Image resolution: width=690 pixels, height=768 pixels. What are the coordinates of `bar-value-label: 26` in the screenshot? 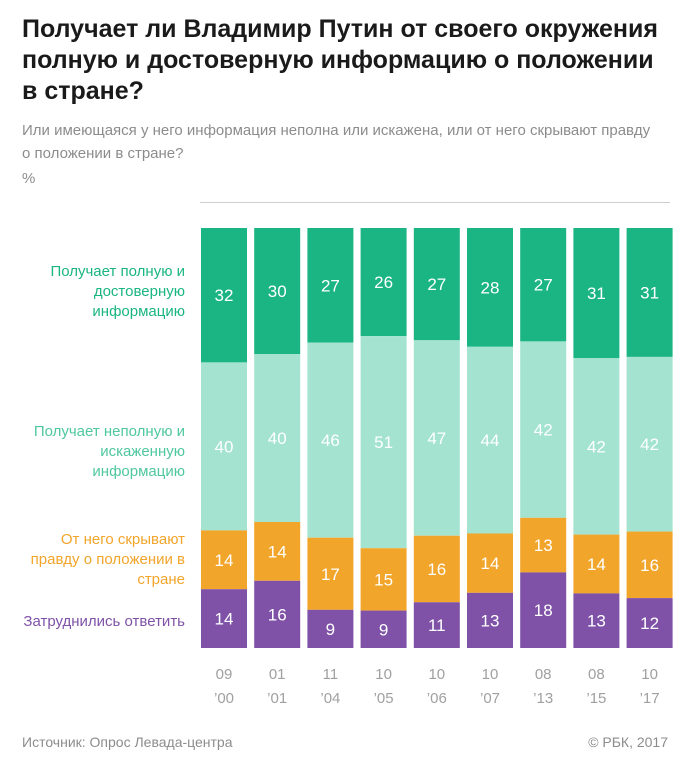 It's located at (383, 282).